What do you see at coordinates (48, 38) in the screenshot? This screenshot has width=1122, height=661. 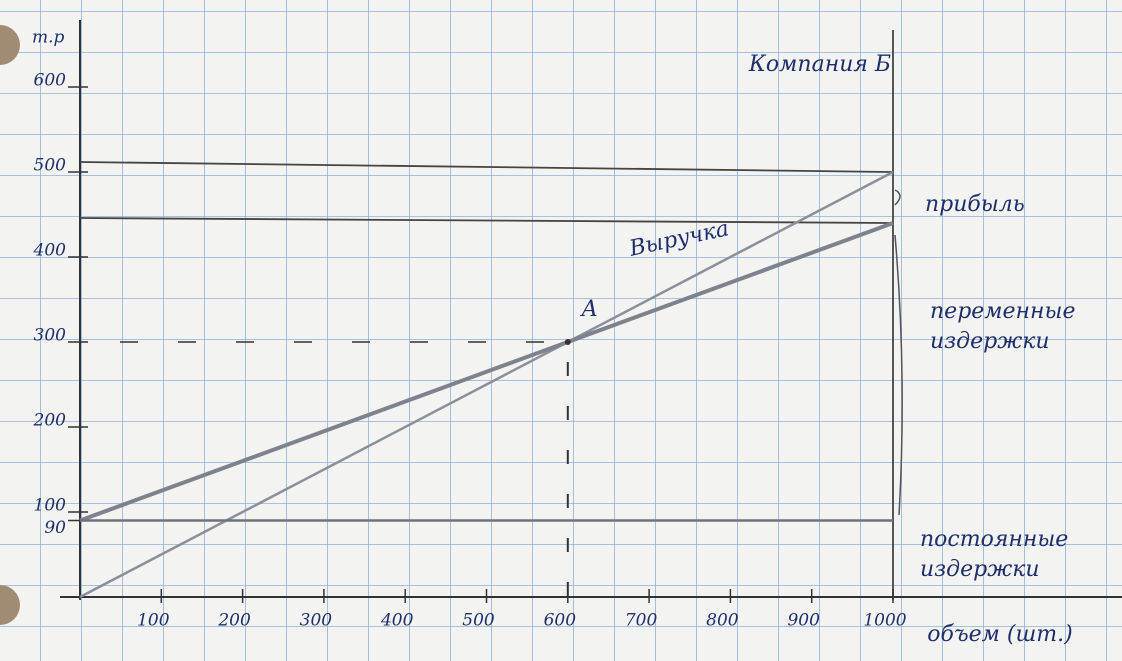 I see `y-axis-label: т.р` at bounding box center [48, 38].